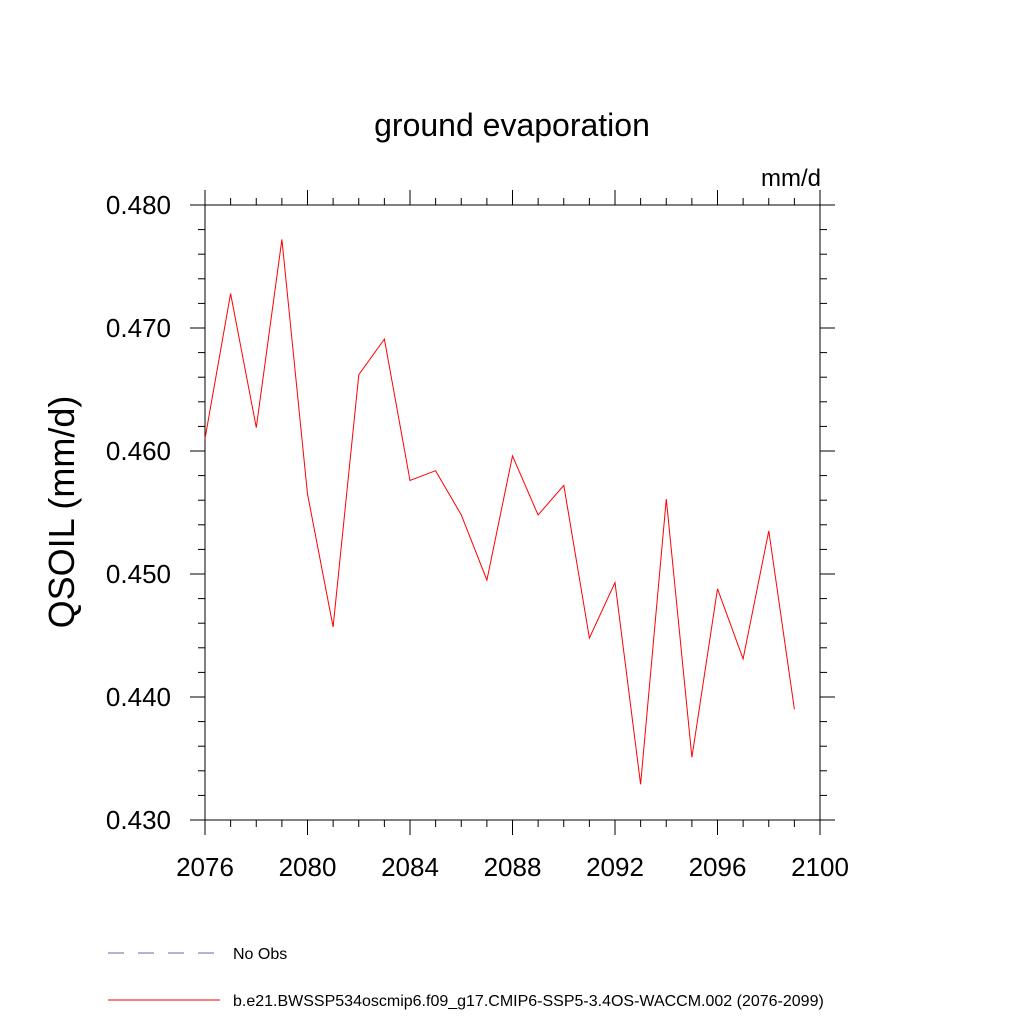 This screenshot has width=1024, height=1024. Describe the element at coordinates (513, 867) in the screenshot. I see `x-tick-label: 2088` at that location.